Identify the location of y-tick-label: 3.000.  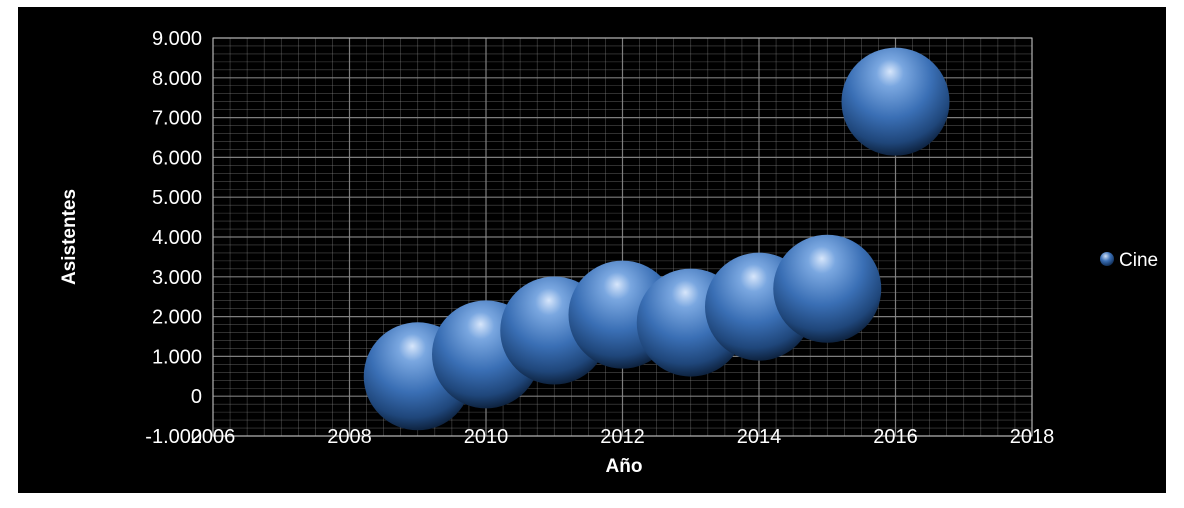
(177, 278).